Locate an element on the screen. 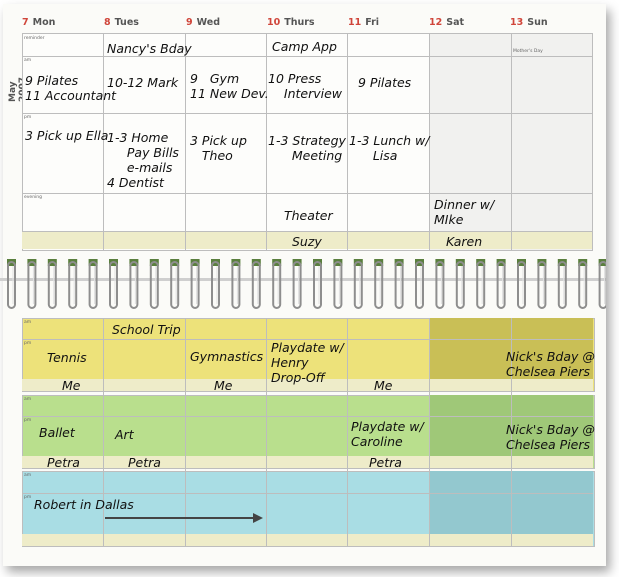 This screenshot has width=619, height=577. blue-mon-pm: Robert in Dallas is located at coordinates (84, 504).